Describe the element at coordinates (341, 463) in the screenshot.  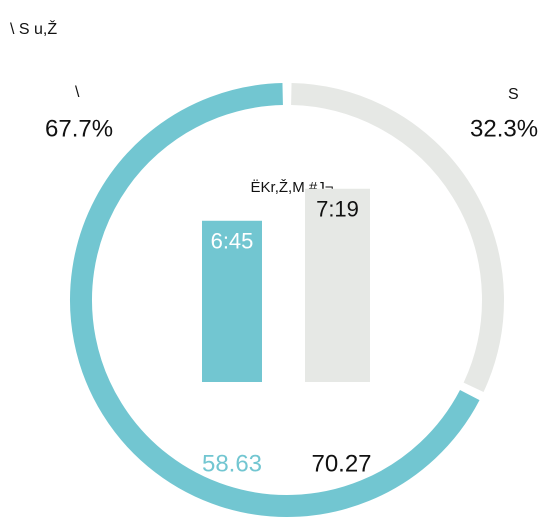
I see `bar-value: 70.27` at that location.